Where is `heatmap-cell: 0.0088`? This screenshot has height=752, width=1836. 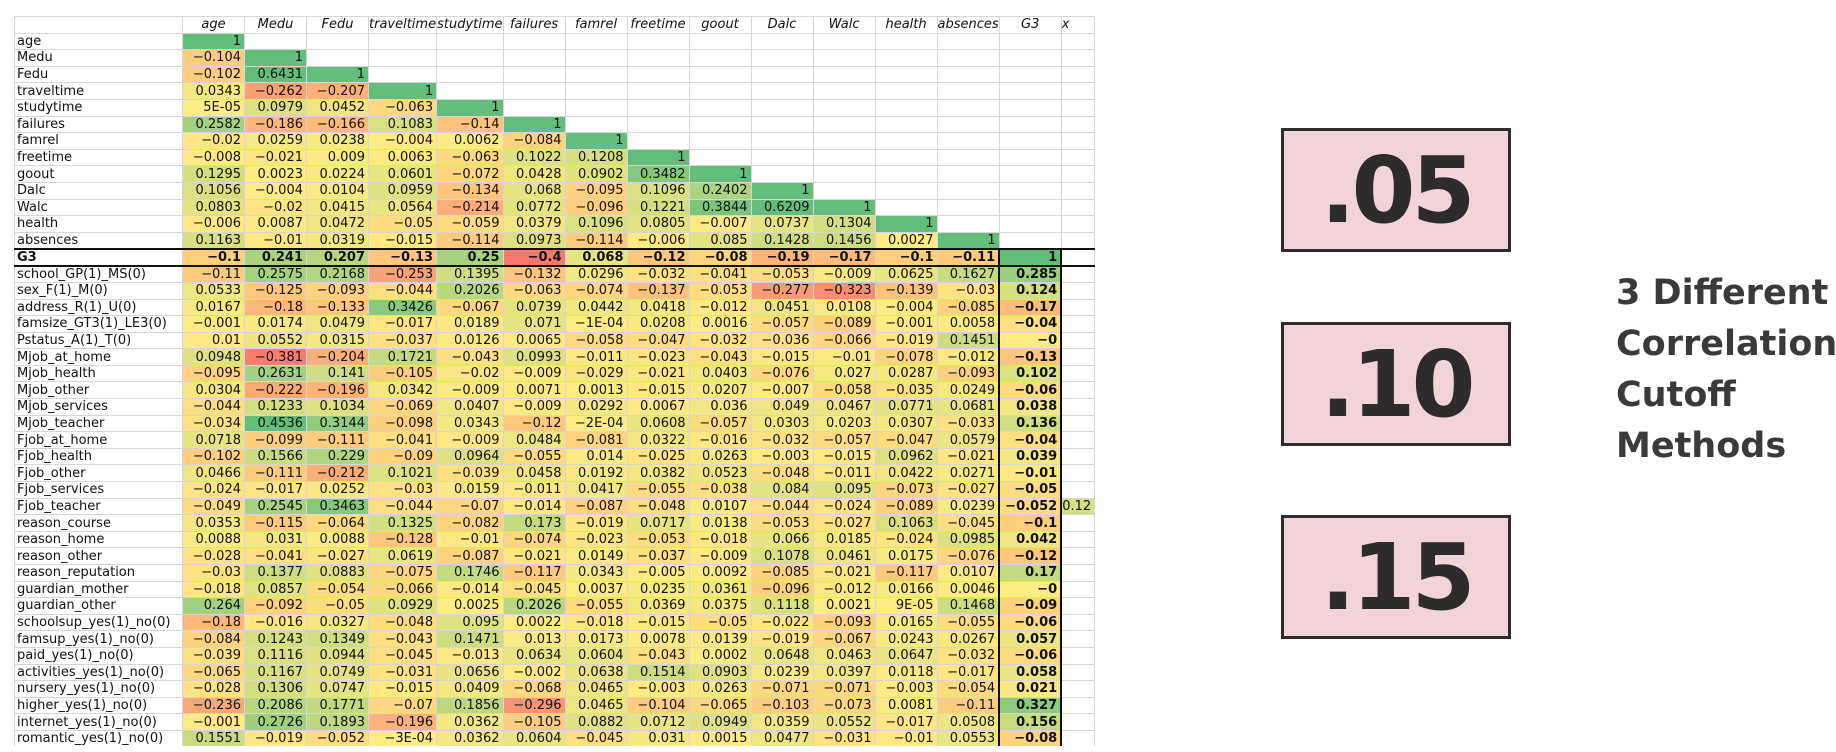
heatmap-cell: 0.0088 is located at coordinates (337, 539).